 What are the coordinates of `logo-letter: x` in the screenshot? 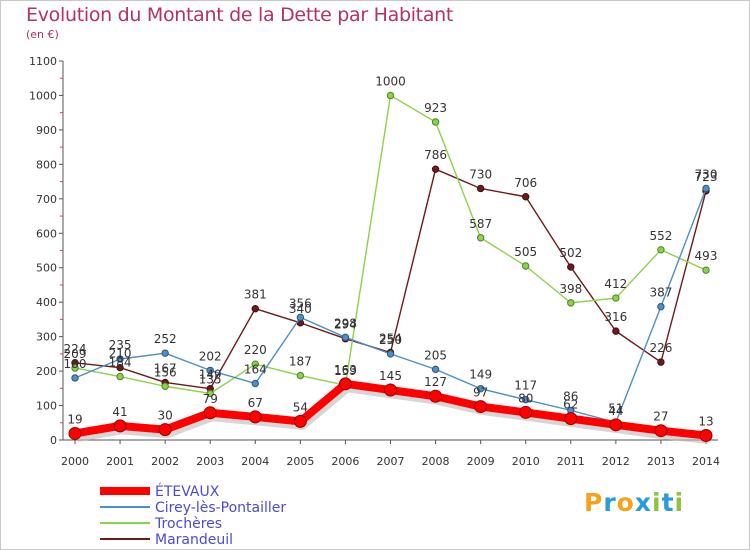 It's located at (643, 502).